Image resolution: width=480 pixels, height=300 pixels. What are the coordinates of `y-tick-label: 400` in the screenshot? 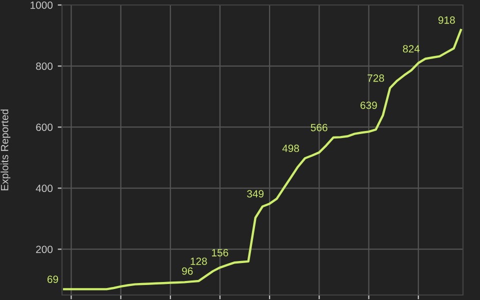 It's located at (44, 188).